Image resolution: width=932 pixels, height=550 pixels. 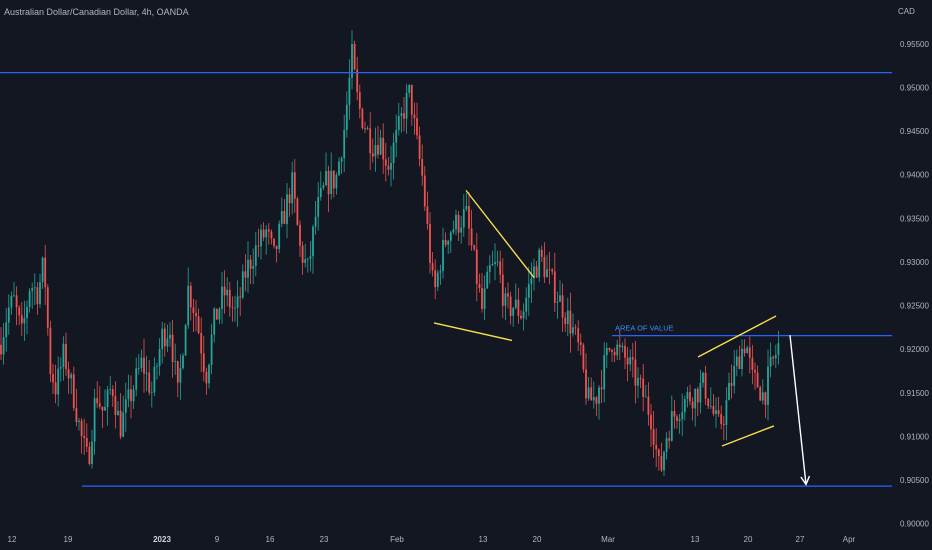 I want to click on time-axis: 12 19 2023 9 16 23 Feb 13 20 Mar 13 20 27 Apr, so click(x=432, y=539).